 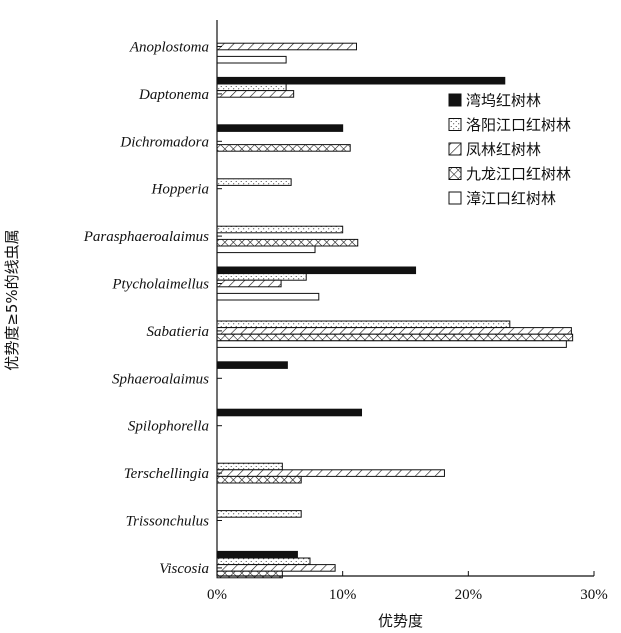 What do you see at coordinates (400, 621) in the screenshot?
I see `x-axis-title: 优势度` at bounding box center [400, 621].